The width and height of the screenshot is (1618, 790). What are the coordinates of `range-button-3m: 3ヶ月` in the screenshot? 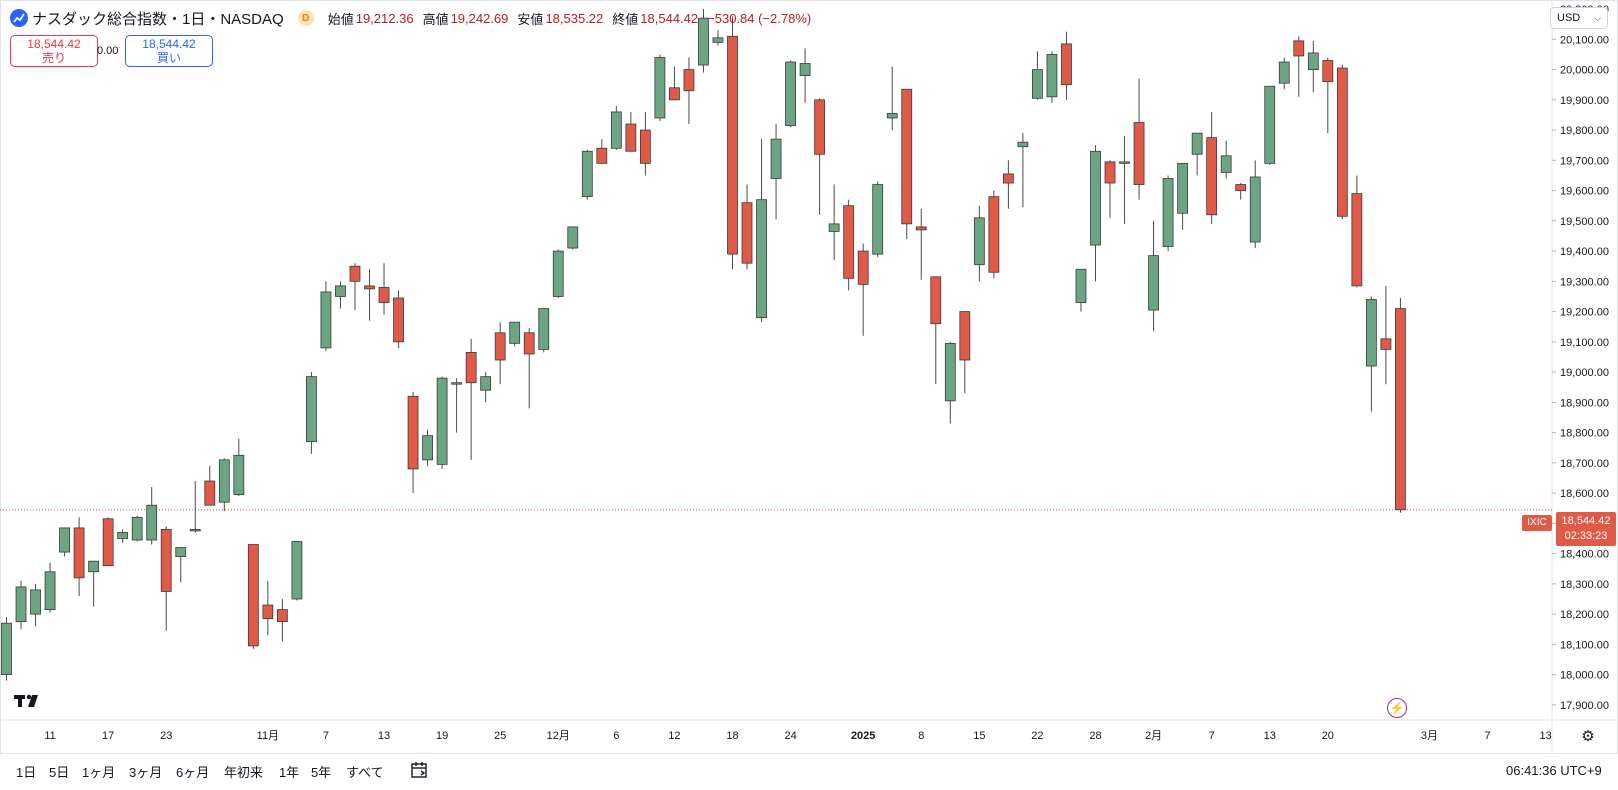 It's located at (146, 772).